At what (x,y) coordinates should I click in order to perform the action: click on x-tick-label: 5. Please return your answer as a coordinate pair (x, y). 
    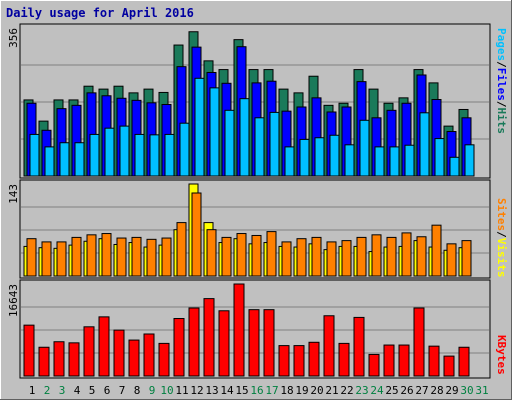
    Looking at the image, I should click on (92, 390).